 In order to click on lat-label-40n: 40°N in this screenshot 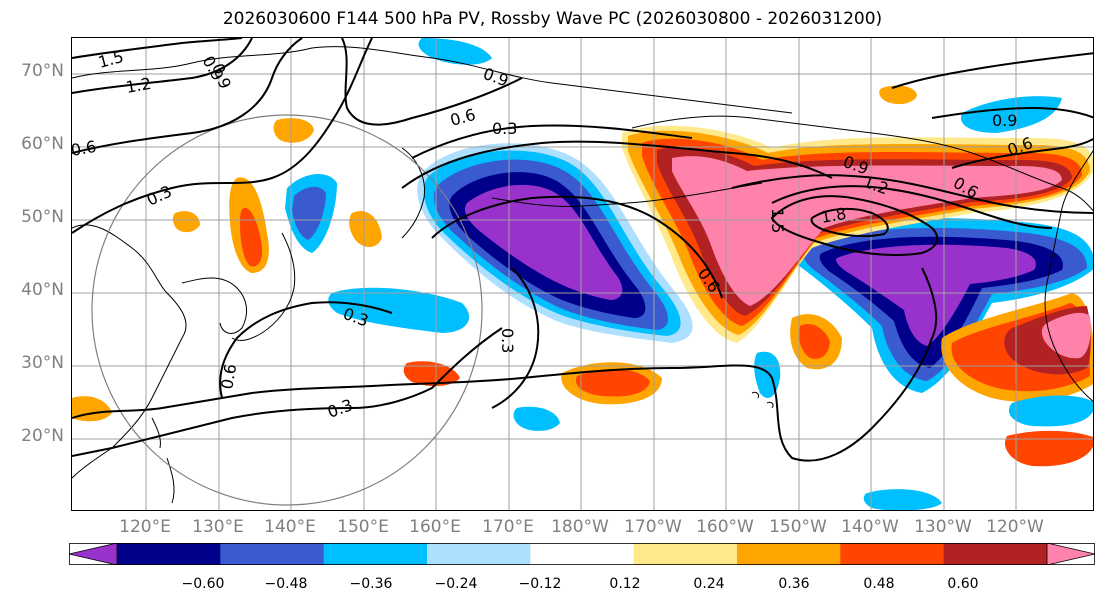, I will do `click(42, 290)`.